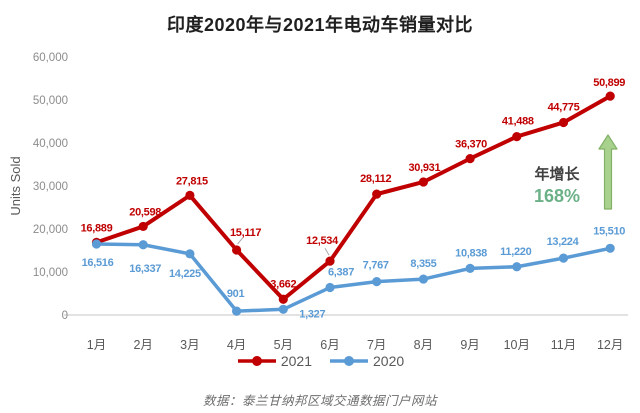 The height and width of the screenshot is (413, 640). Describe the element at coordinates (245, 233) in the screenshot. I see `data-label-2021: 15,117` at that location.